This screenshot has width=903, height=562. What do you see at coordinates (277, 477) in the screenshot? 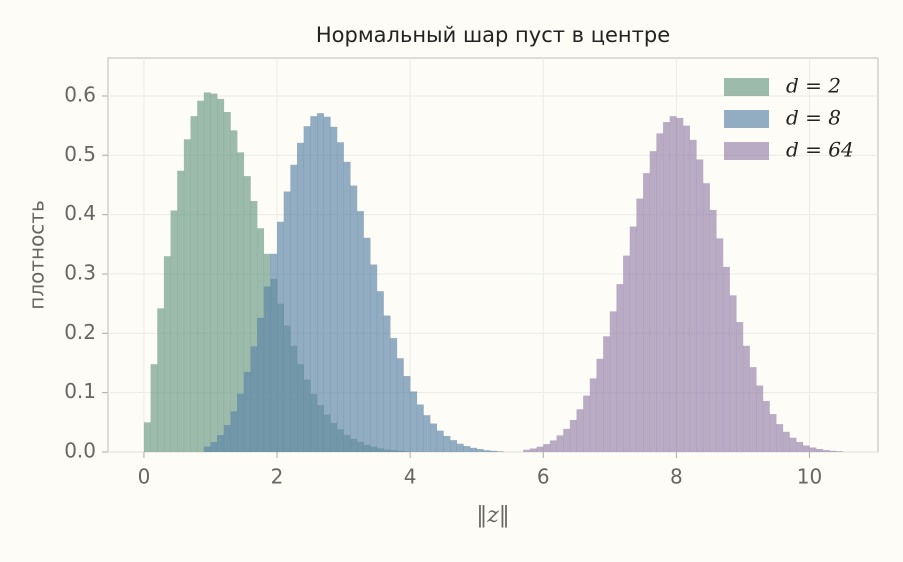
I see `x-tick-label: 2` at bounding box center [277, 477].